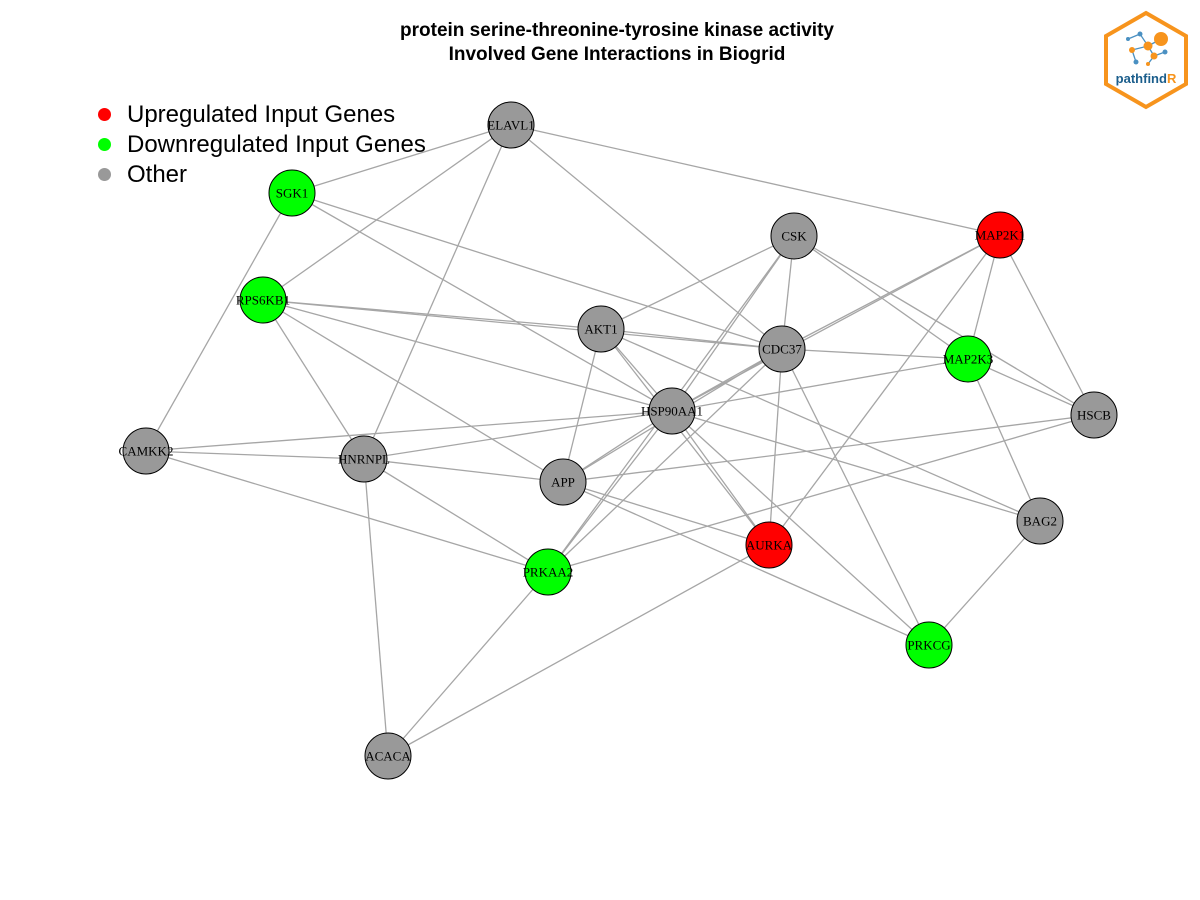  I want to click on edge-camkk2-prkaa2, so click(347, 511).